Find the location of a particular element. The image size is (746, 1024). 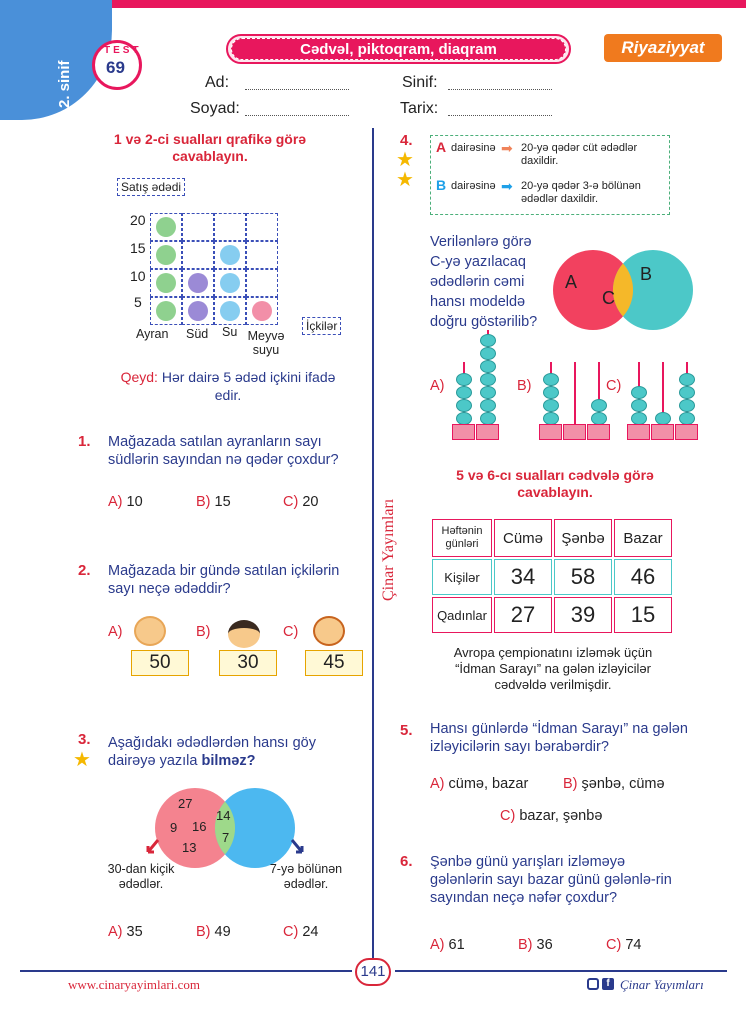

y-tick: 15 is located at coordinates (138, 248).